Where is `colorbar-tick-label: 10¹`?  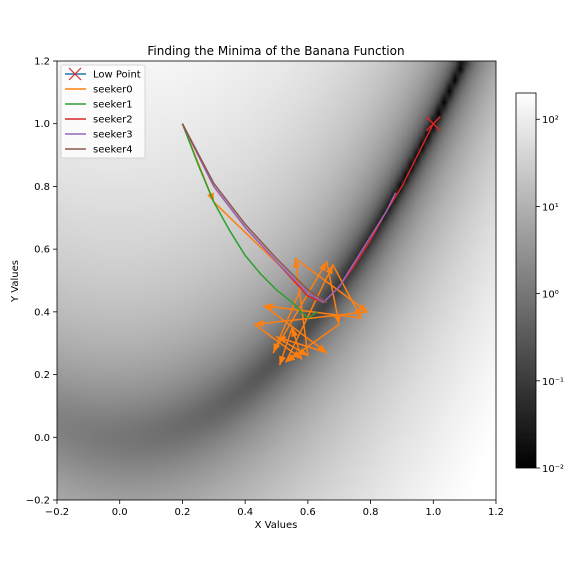 colorbar-tick-label: 10¹ is located at coordinates (550, 207).